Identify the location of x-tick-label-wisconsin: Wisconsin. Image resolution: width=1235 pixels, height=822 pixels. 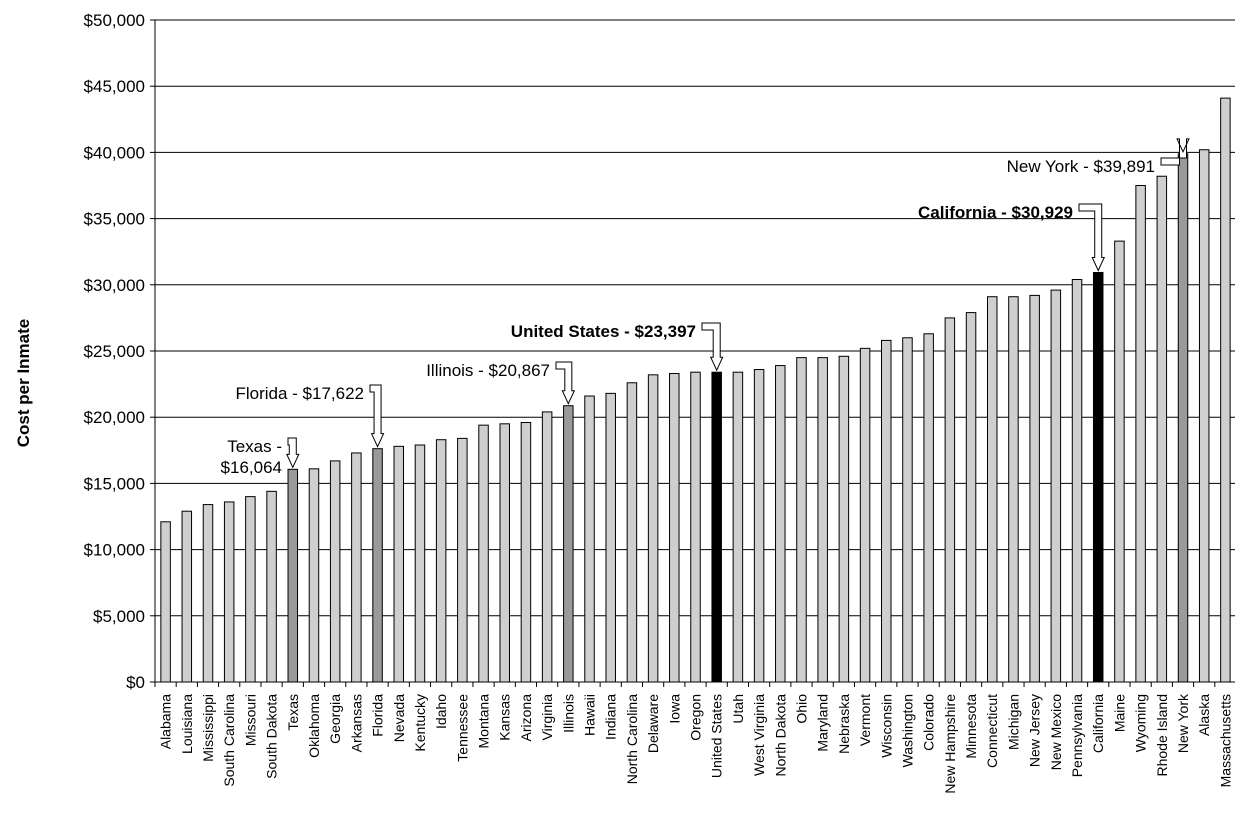
(886, 726).